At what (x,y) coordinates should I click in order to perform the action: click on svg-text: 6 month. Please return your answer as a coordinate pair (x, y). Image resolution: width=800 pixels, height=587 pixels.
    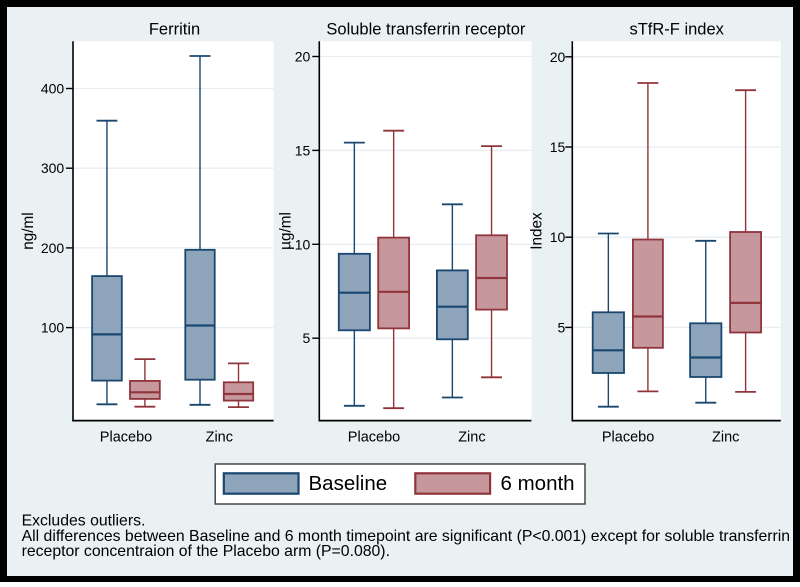
    Looking at the image, I should click on (538, 483).